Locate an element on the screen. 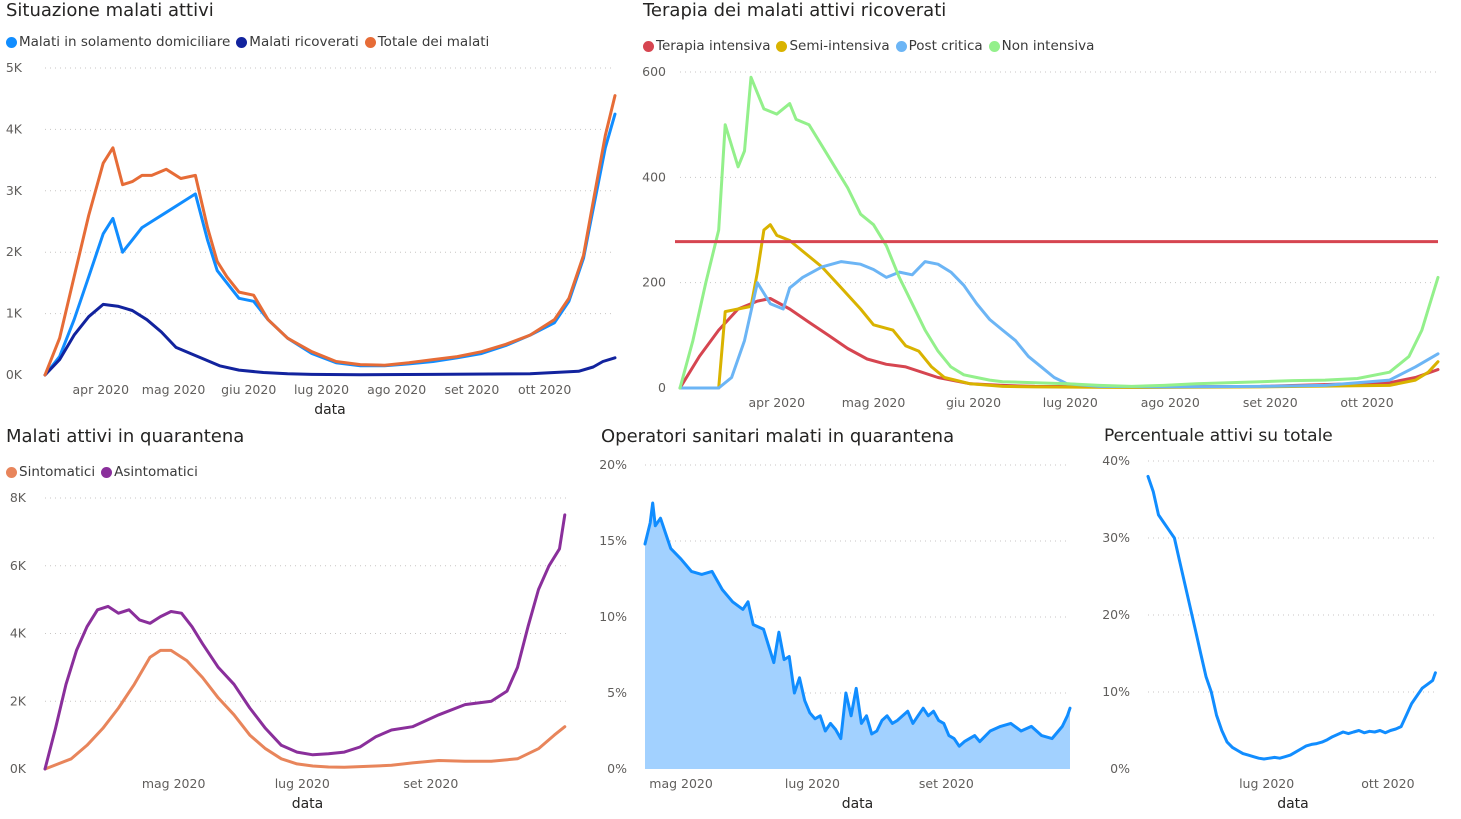  legend-label: Asintomatici is located at coordinates (156, 472).